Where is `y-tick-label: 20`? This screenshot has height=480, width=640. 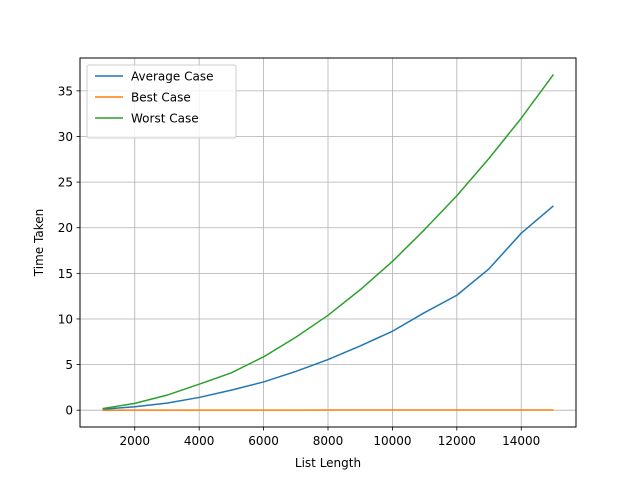 y-tick-label: 20 is located at coordinates (65, 228).